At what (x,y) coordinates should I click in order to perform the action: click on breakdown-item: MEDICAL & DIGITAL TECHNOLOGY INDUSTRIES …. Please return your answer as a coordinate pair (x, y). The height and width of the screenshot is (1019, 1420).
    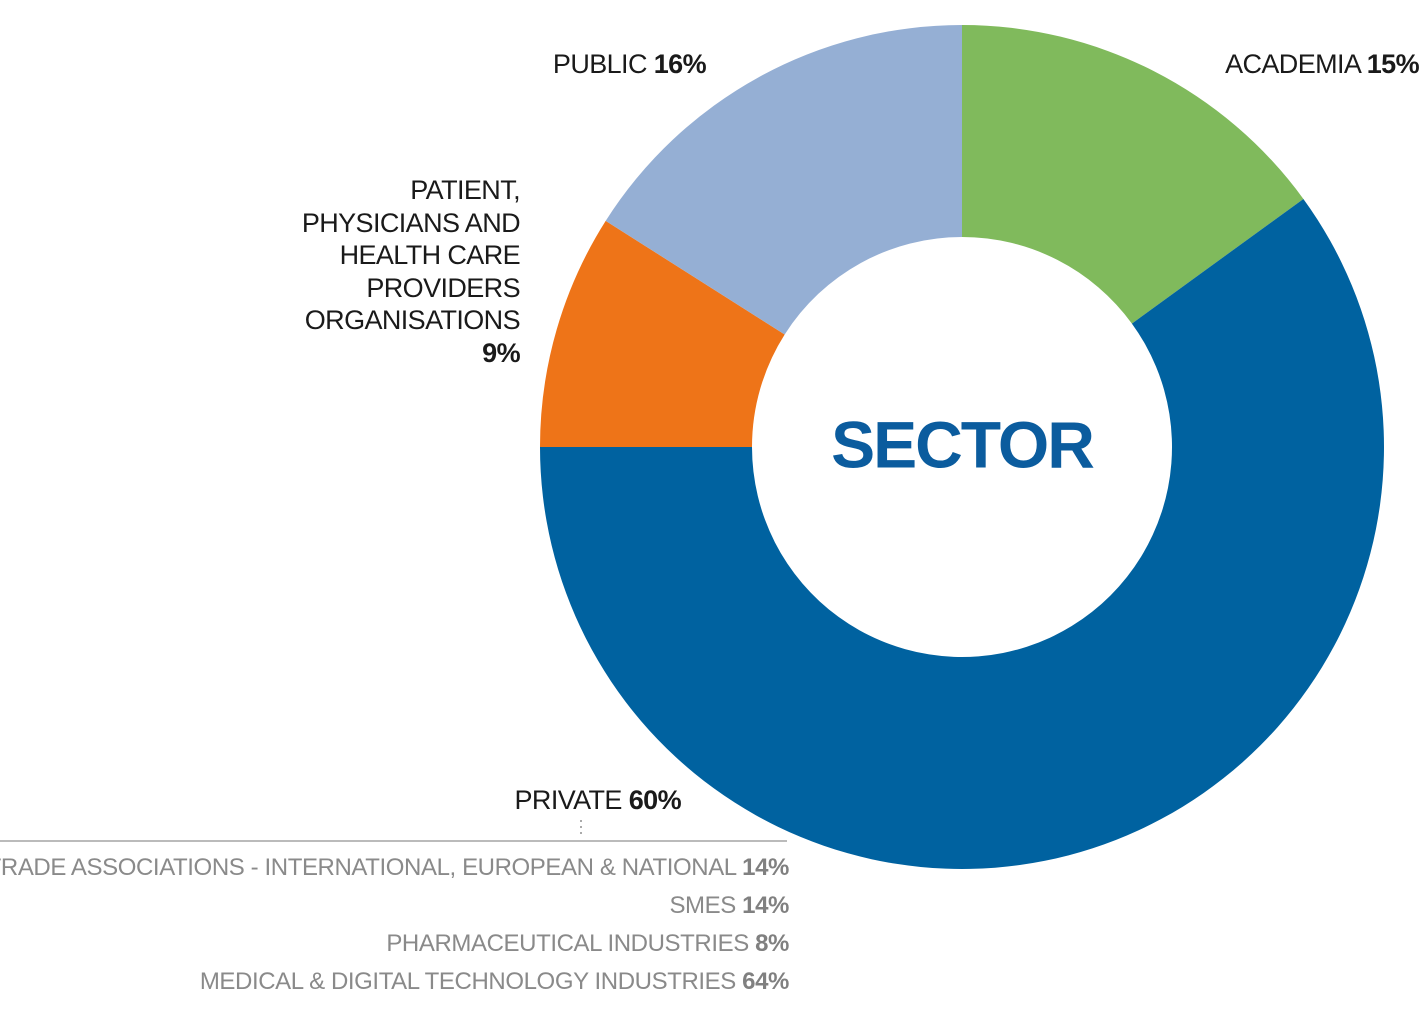
    Looking at the image, I should click on (494, 982).